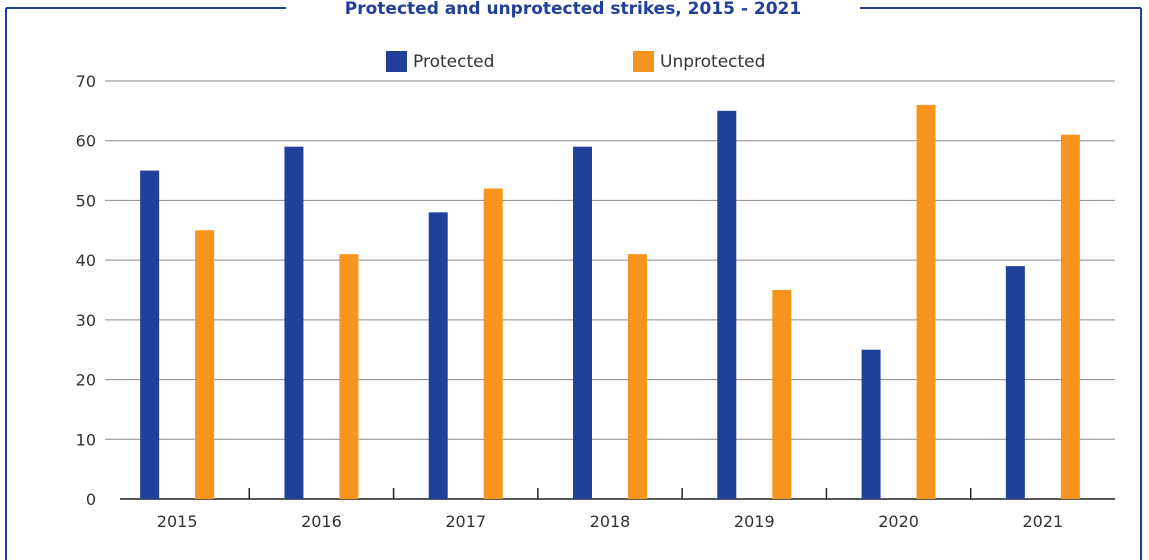 This screenshot has height=560, width=1149. I want to click on bar-protected-2015, so click(150, 335).